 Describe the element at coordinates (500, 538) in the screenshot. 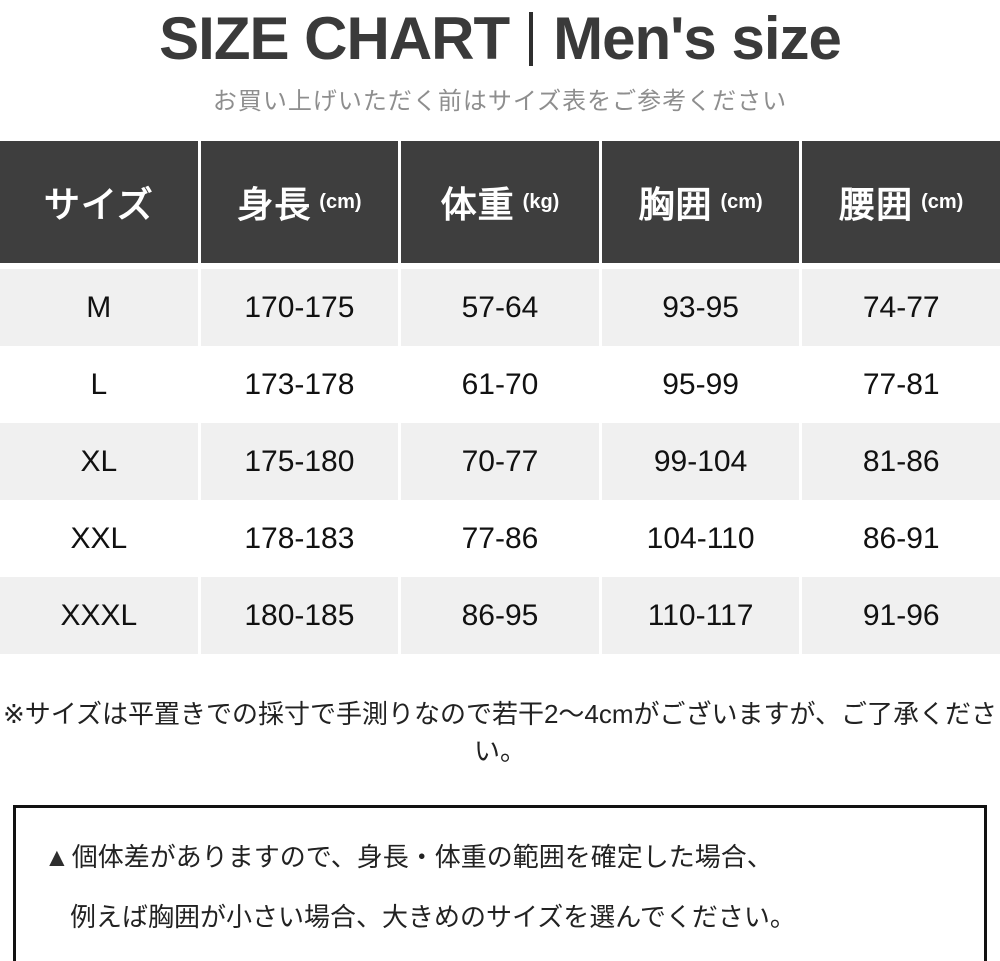

I see `cell-weight-xxl: 77-86` at that location.